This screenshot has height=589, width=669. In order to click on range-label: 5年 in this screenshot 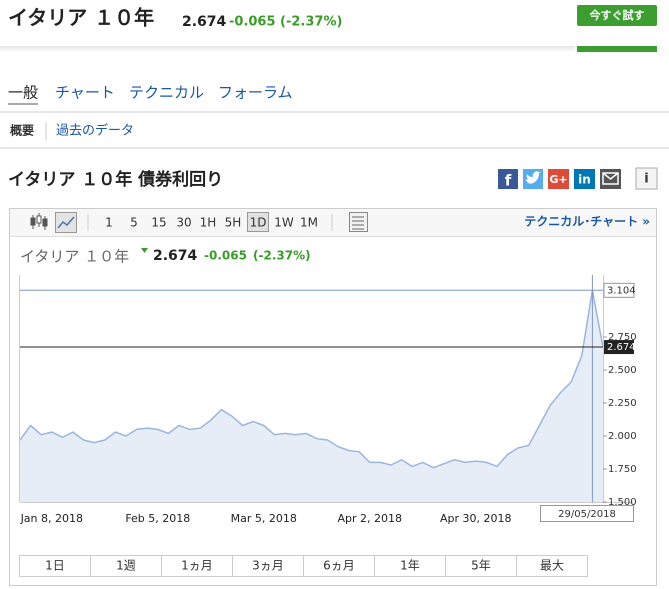, I will do `click(481, 566)`.